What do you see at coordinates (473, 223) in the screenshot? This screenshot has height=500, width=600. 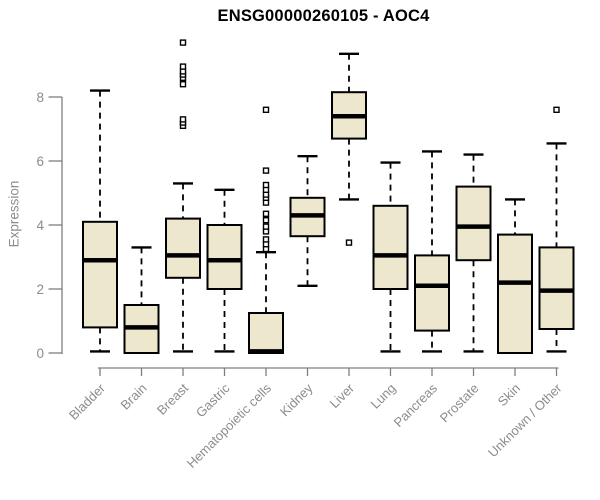 I see `box-prostate` at bounding box center [473, 223].